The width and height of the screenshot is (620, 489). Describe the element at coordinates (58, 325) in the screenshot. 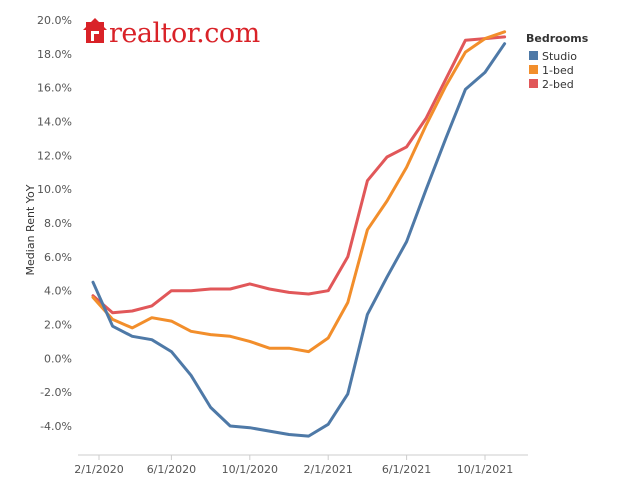

I see `y-tick-label: 2.0%` at that location.